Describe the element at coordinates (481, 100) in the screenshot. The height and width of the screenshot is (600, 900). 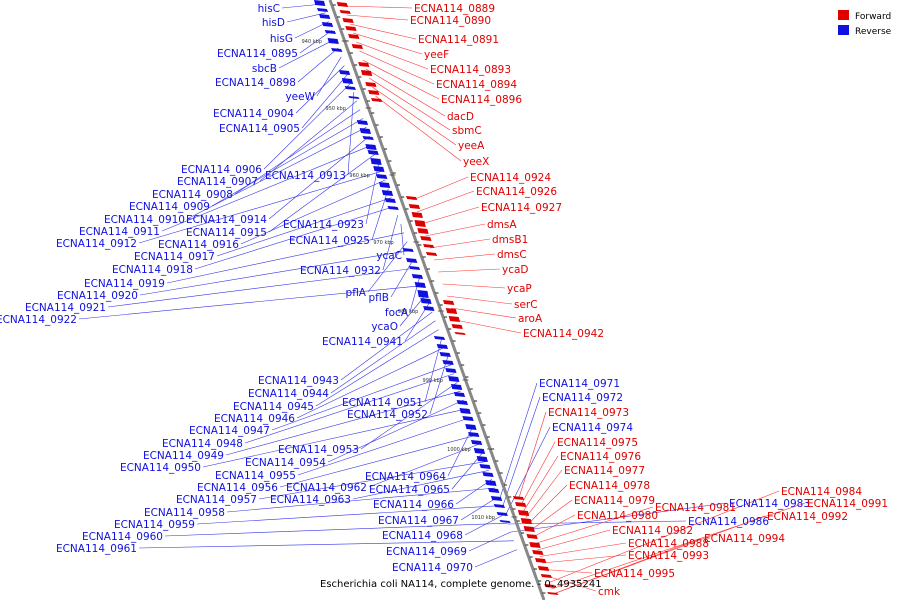
I see `forward-gene-label: ECNA114_0896` at that location.